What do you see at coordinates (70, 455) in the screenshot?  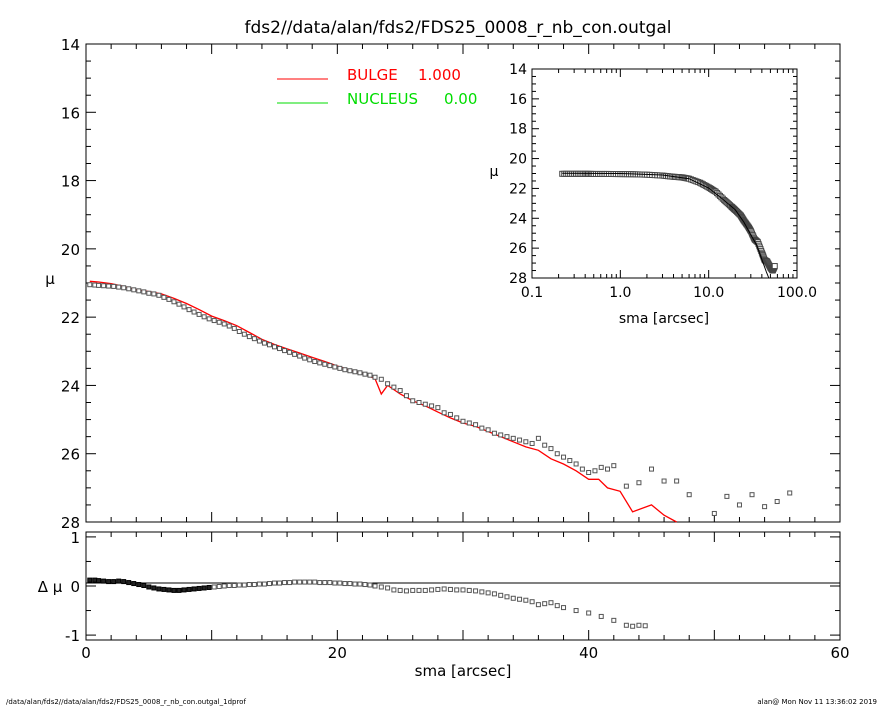 I see `main-y-tick-label: 26` at bounding box center [70, 455].